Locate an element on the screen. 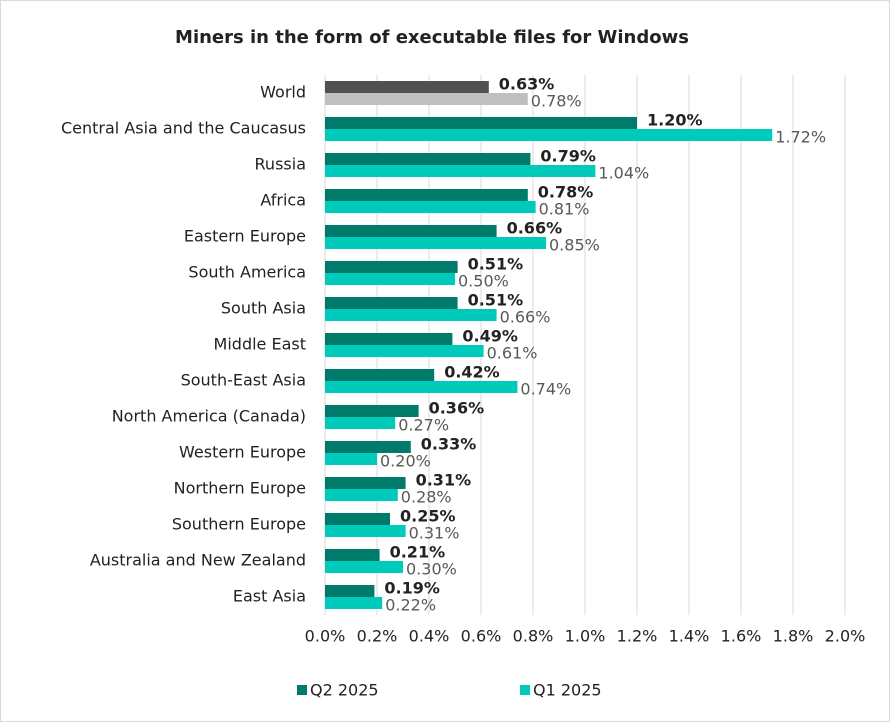  data-label: 0.27% is located at coordinates (423, 425).